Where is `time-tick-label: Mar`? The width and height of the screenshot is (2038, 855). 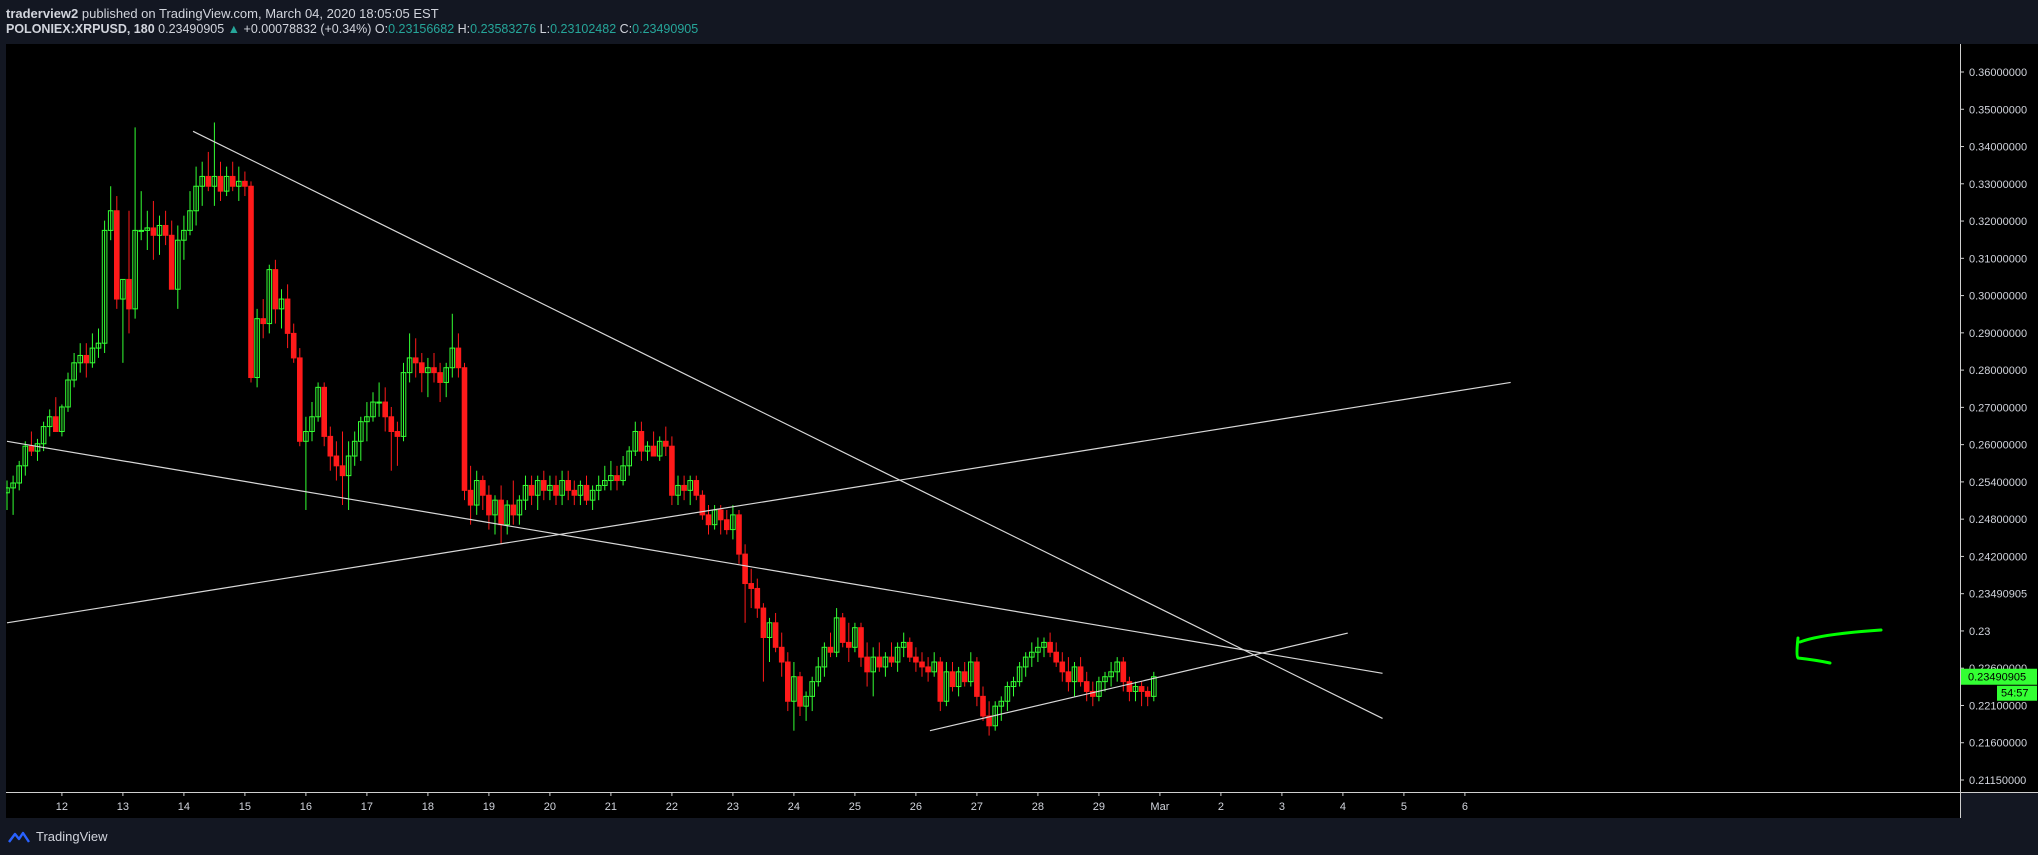 time-tick-label: Mar is located at coordinates (1159, 807).